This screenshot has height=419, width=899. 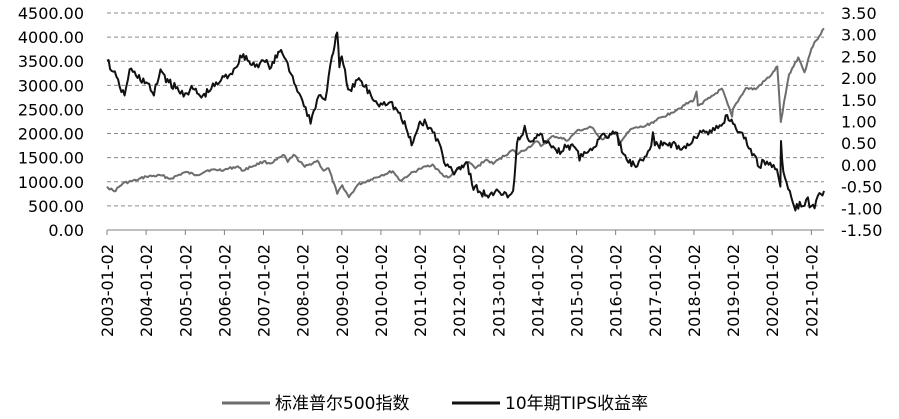 I want to click on right-tick-label: 0.00, so click(x=859, y=165).